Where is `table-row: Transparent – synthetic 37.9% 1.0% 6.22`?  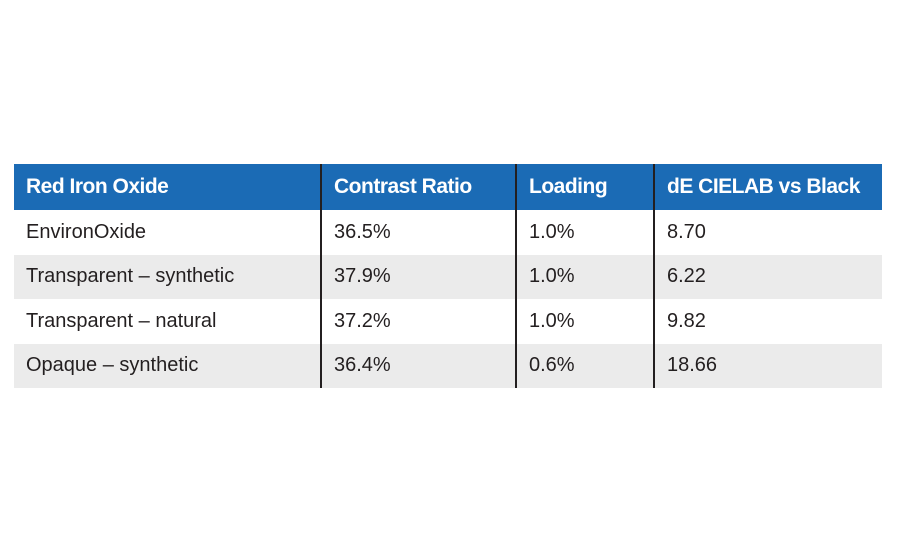 table-row: Transparent – synthetic 37.9% 1.0% 6.22 is located at coordinates (448, 276).